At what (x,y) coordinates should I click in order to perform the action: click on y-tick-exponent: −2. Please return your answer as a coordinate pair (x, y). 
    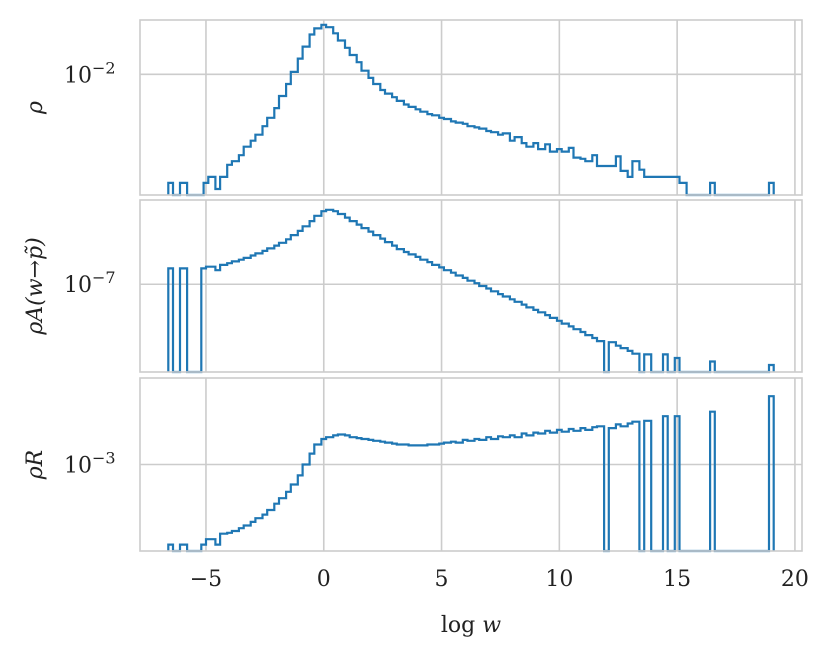
    Looking at the image, I should click on (104, 67).